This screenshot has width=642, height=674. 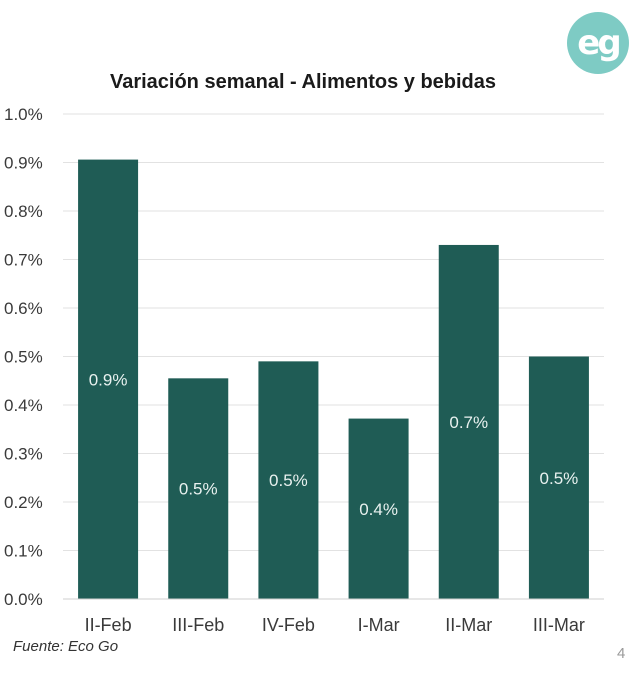 I want to click on y-tick-label: 0.6%, so click(x=23, y=308).